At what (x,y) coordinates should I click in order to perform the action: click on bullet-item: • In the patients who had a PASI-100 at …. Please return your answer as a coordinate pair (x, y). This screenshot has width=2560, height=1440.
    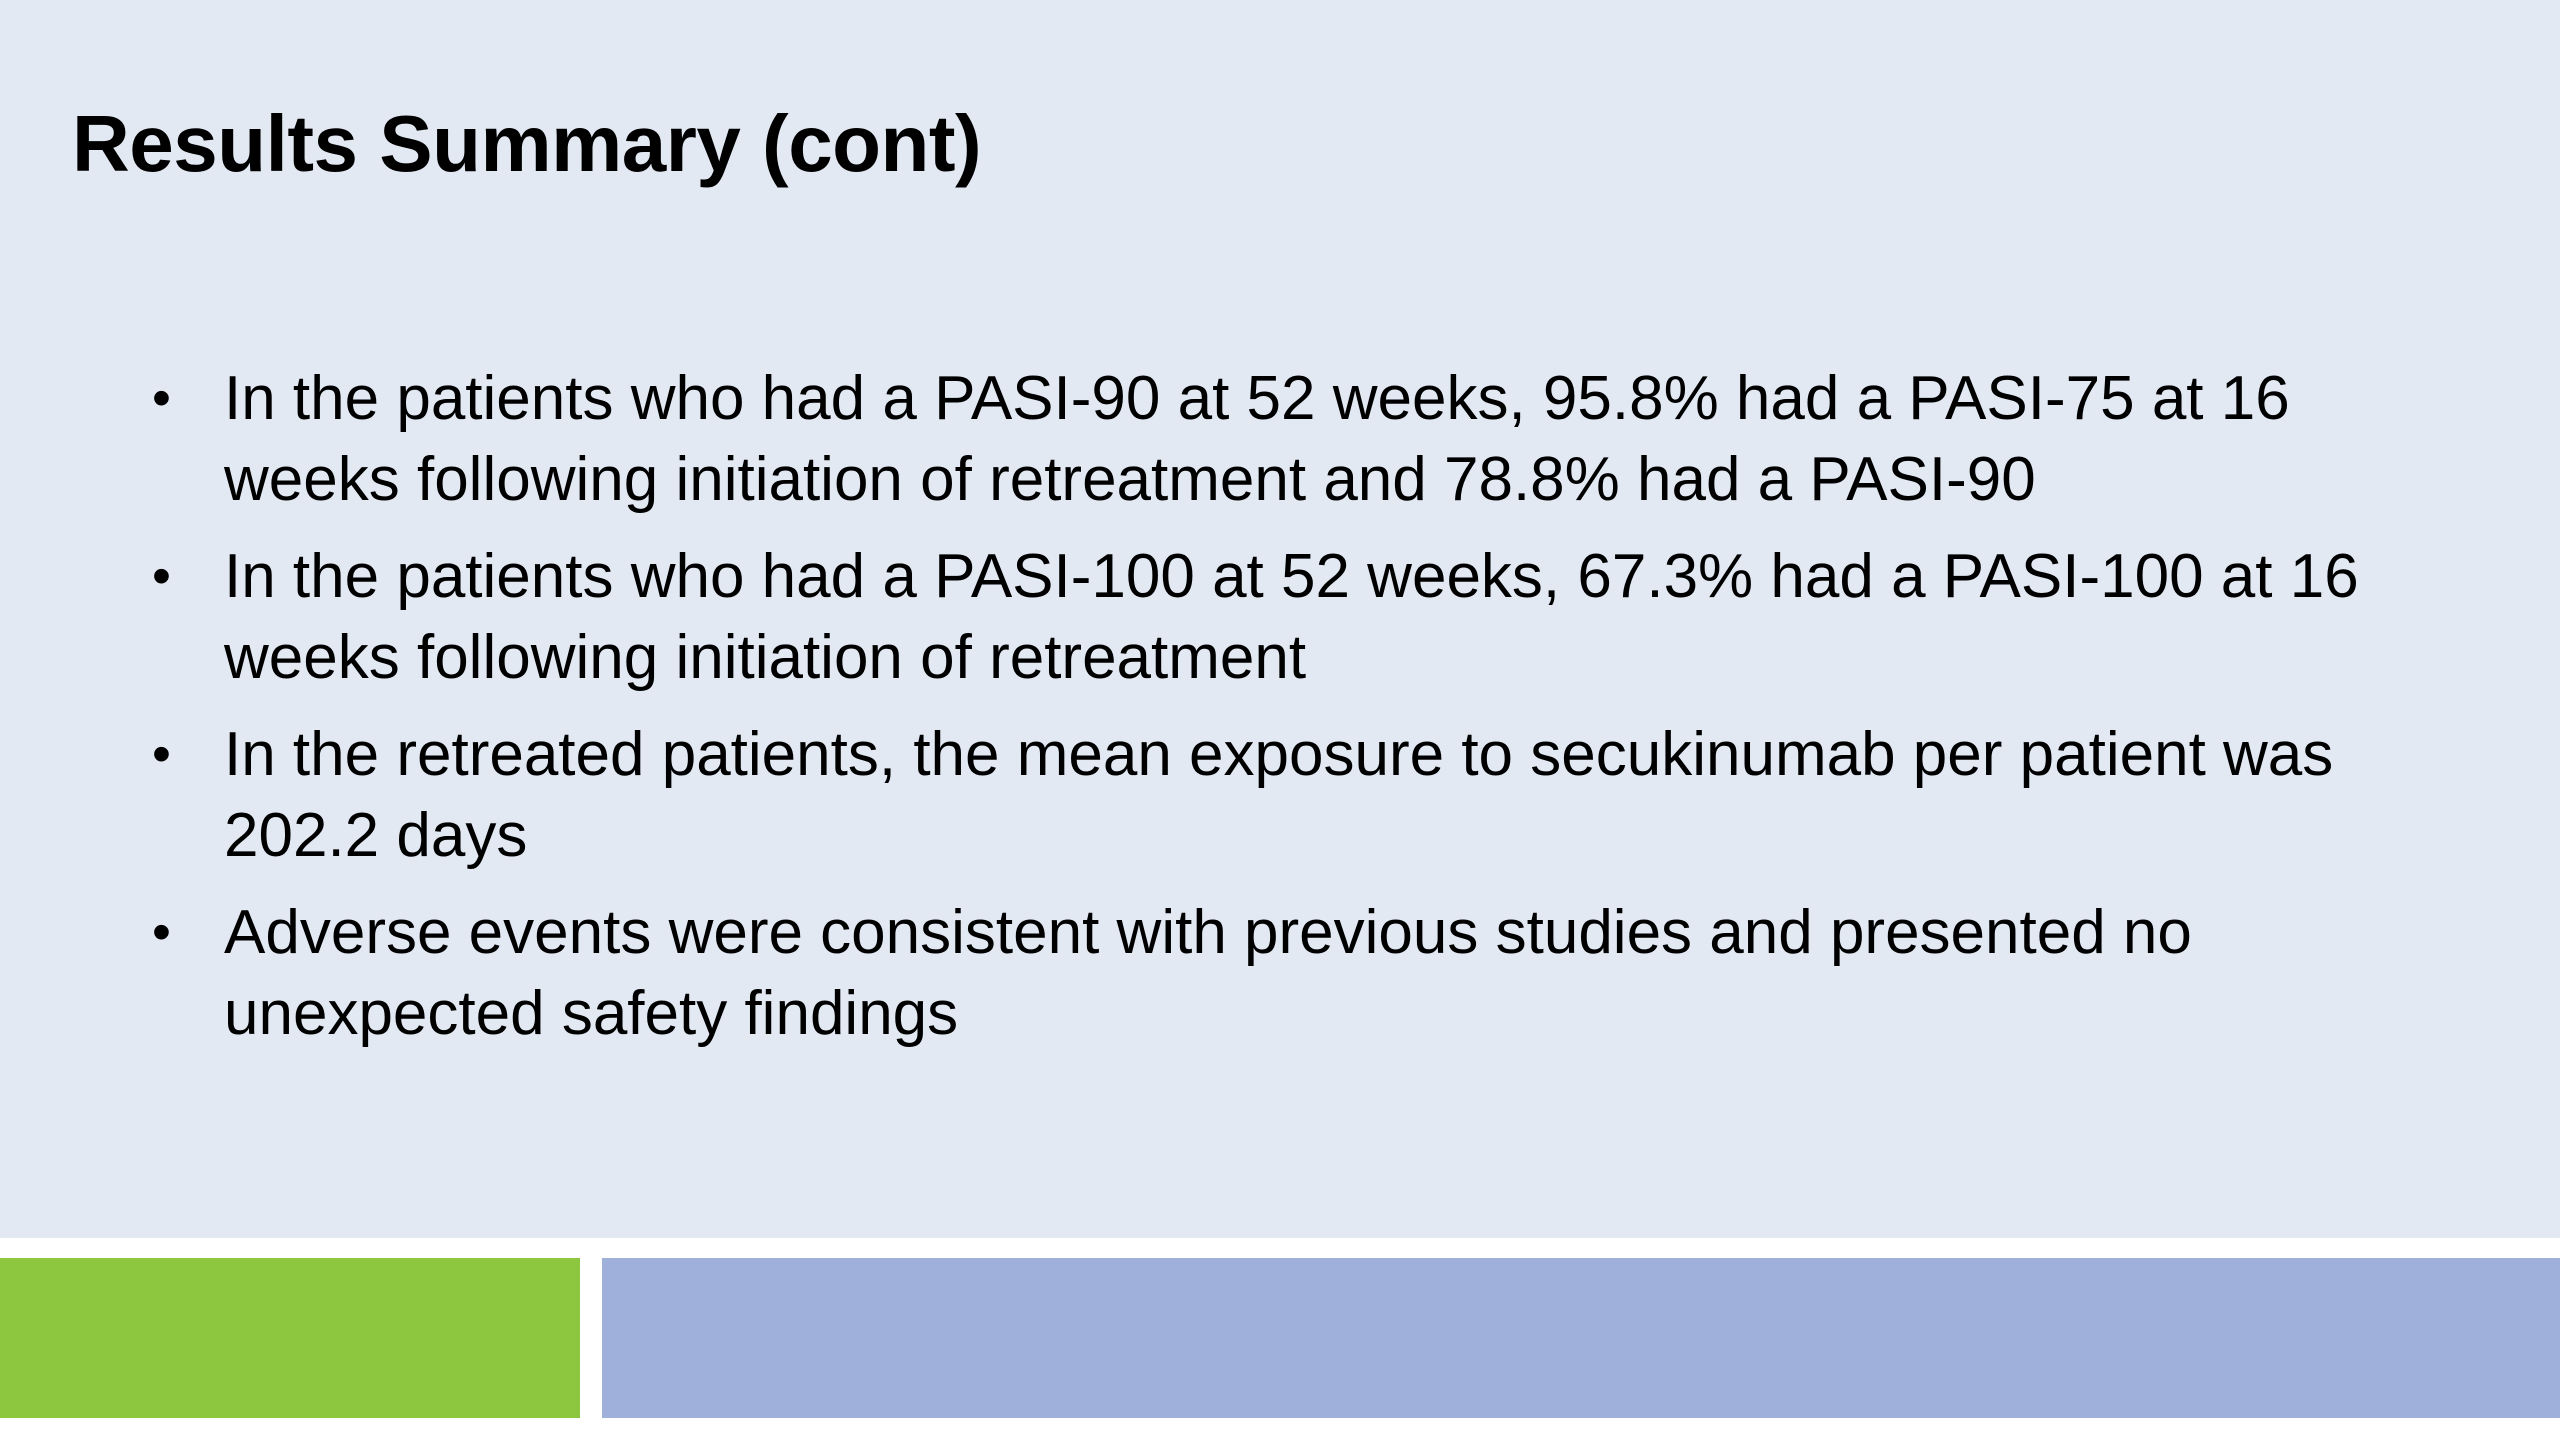
    Looking at the image, I should click on (1298, 617).